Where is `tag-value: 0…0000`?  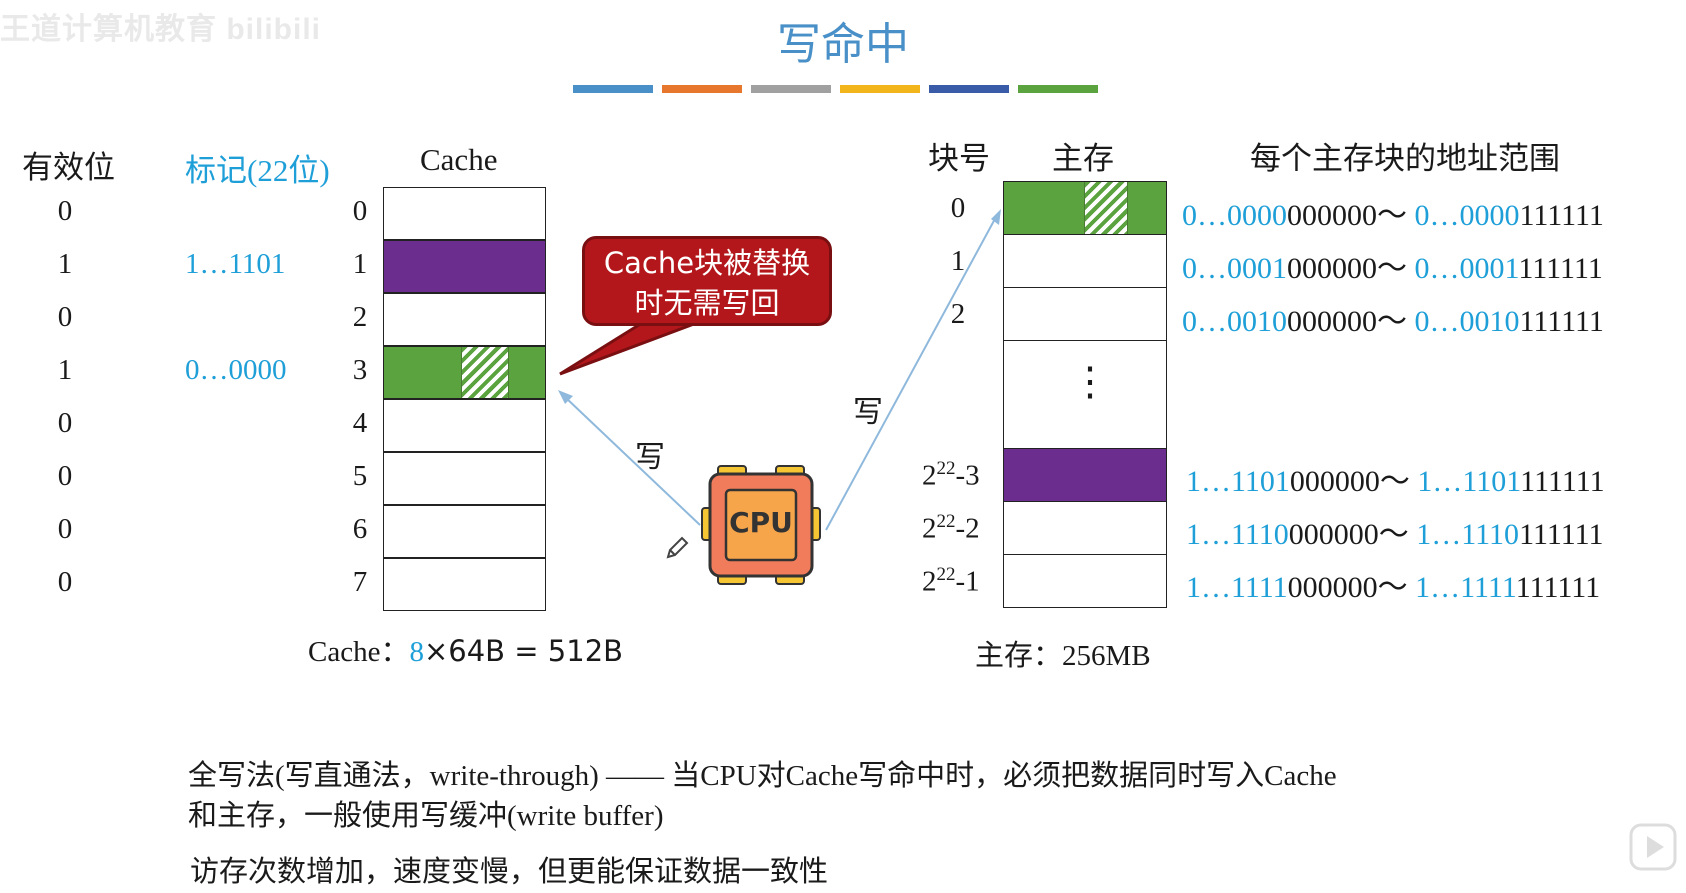
tag-value: 0…0000 is located at coordinates (236, 370).